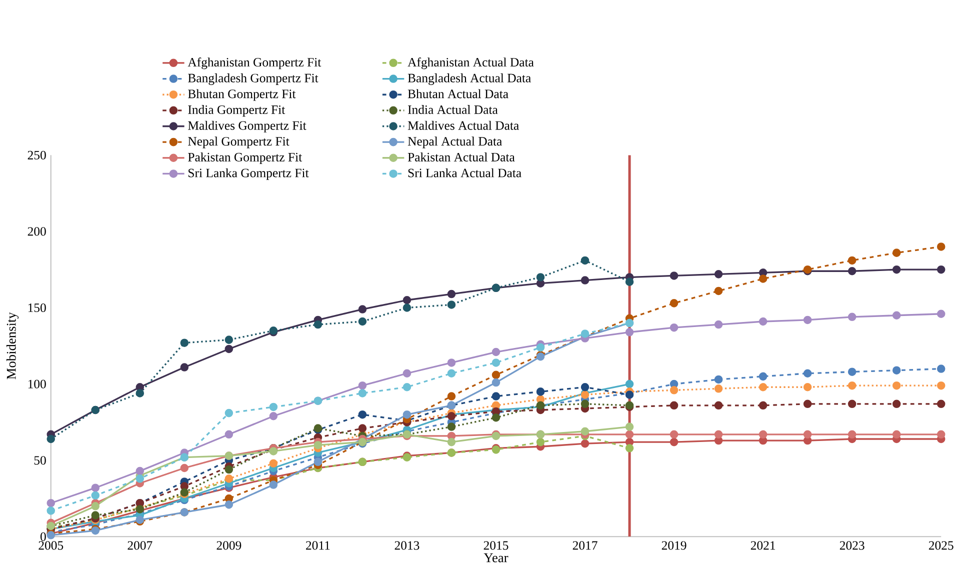 This screenshot has height=585, width=964. What do you see at coordinates (37, 307) in the screenshot?
I see `y-tick-label: 150` at bounding box center [37, 307].